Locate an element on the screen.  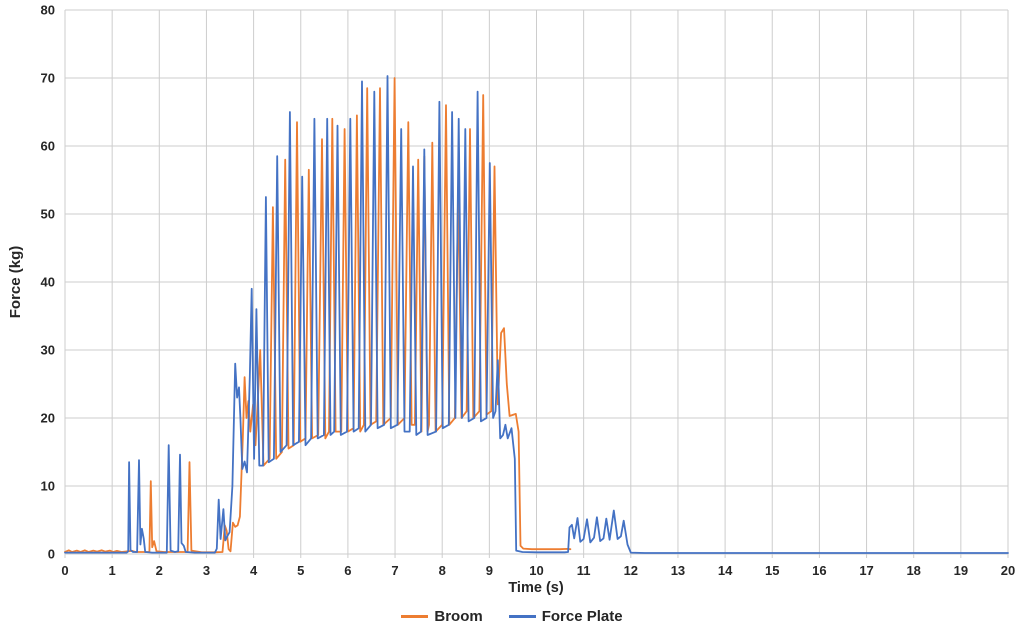
force-plate-line-swatch-icon is located at coordinates (522, 616).